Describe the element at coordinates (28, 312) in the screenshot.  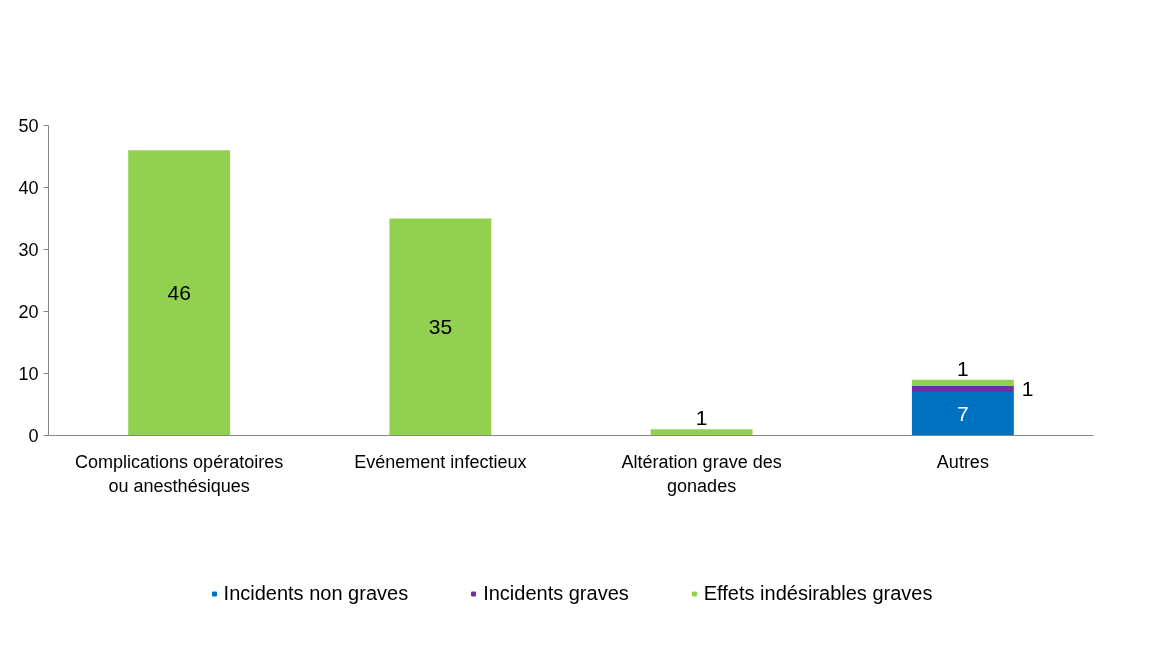
I see `y-tick-label: 20` at that location.